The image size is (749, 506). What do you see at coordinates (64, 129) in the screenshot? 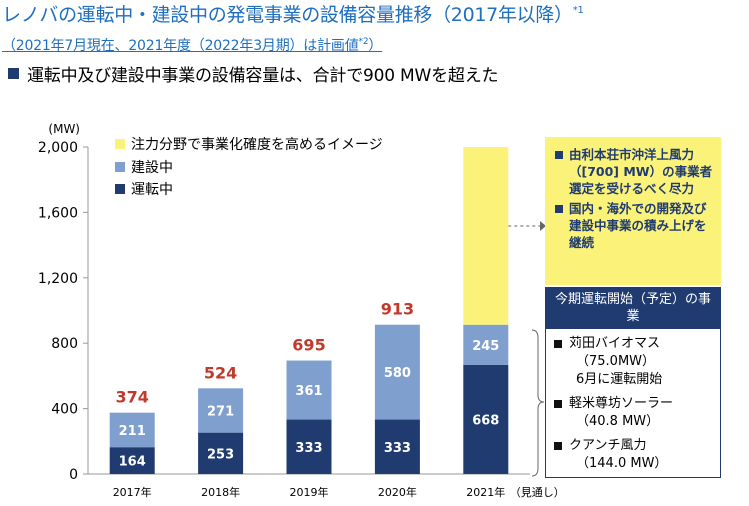
I see `y-unit-label: (MW)` at bounding box center [64, 129].